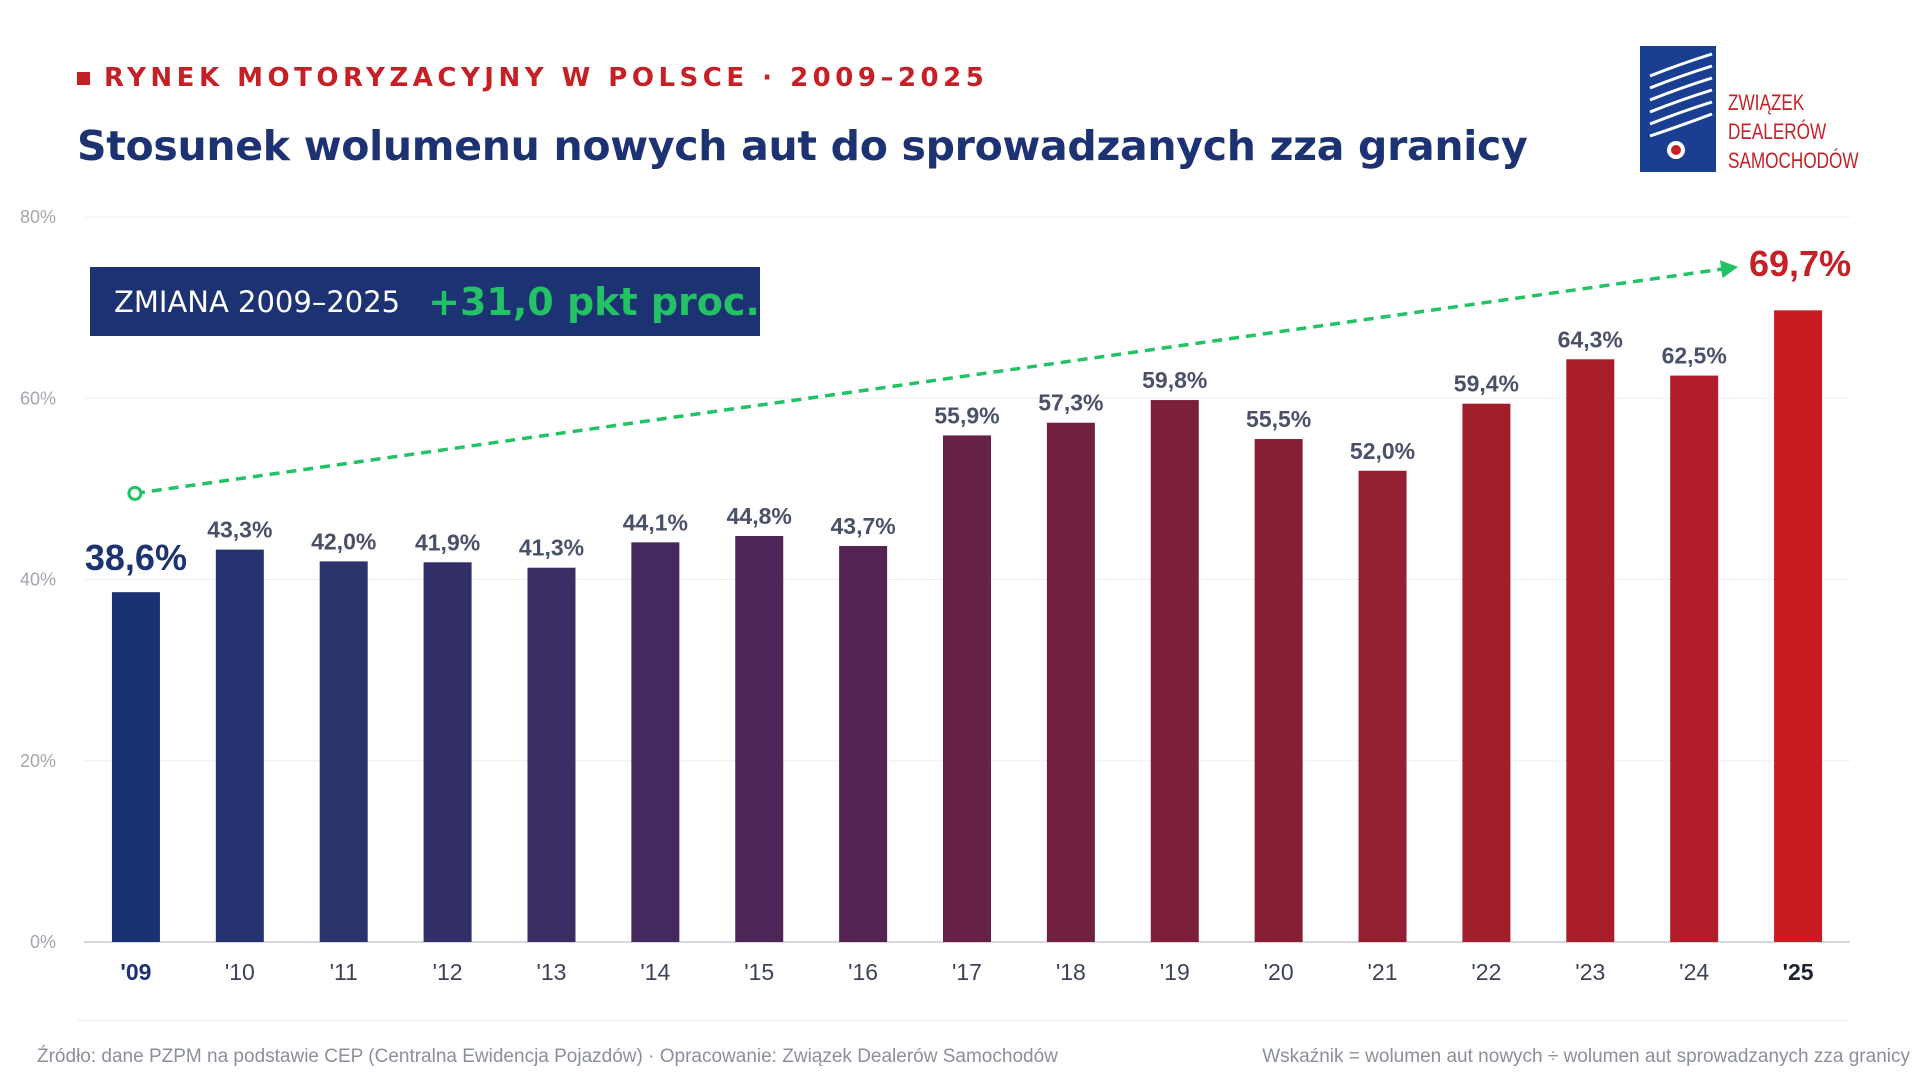  What do you see at coordinates (1777, 131) in the screenshot?
I see `logo-line-2: DEALERÓW` at bounding box center [1777, 131].